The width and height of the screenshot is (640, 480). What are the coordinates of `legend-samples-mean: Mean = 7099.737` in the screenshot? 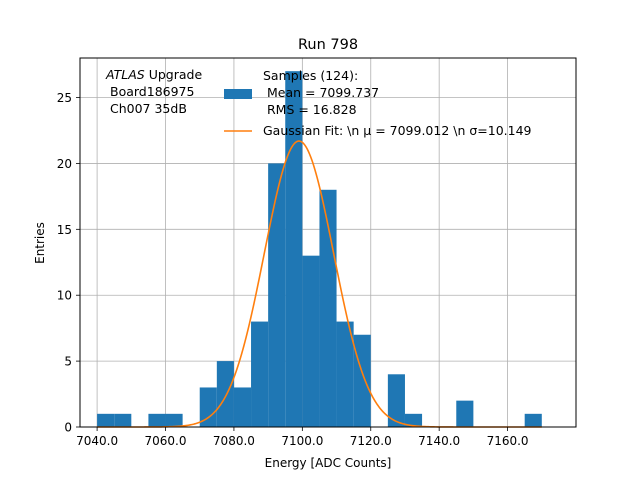 It's located at (321, 92).